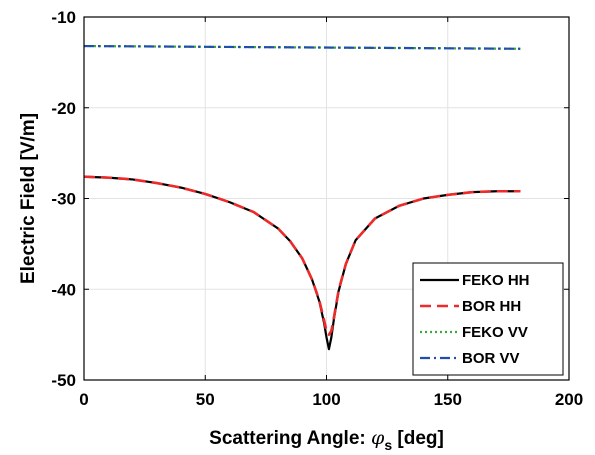 The height and width of the screenshot is (455, 595). I want to click on legend-label: FEKO VV, so click(495, 332).